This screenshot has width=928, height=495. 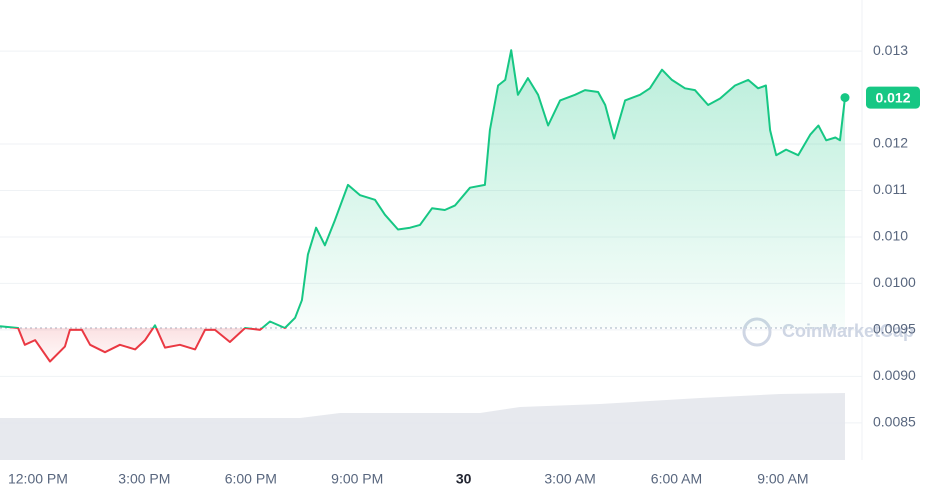 I want to click on price-badge-label: 0.012, so click(x=892, y=97).